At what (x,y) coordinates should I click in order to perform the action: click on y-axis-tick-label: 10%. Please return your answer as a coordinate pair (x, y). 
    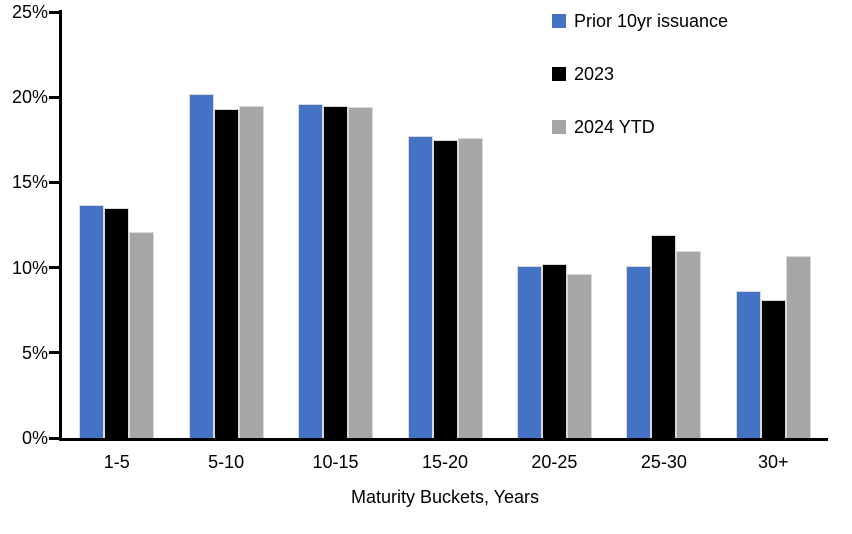
    Looking at the image, I should click on (29, 267).